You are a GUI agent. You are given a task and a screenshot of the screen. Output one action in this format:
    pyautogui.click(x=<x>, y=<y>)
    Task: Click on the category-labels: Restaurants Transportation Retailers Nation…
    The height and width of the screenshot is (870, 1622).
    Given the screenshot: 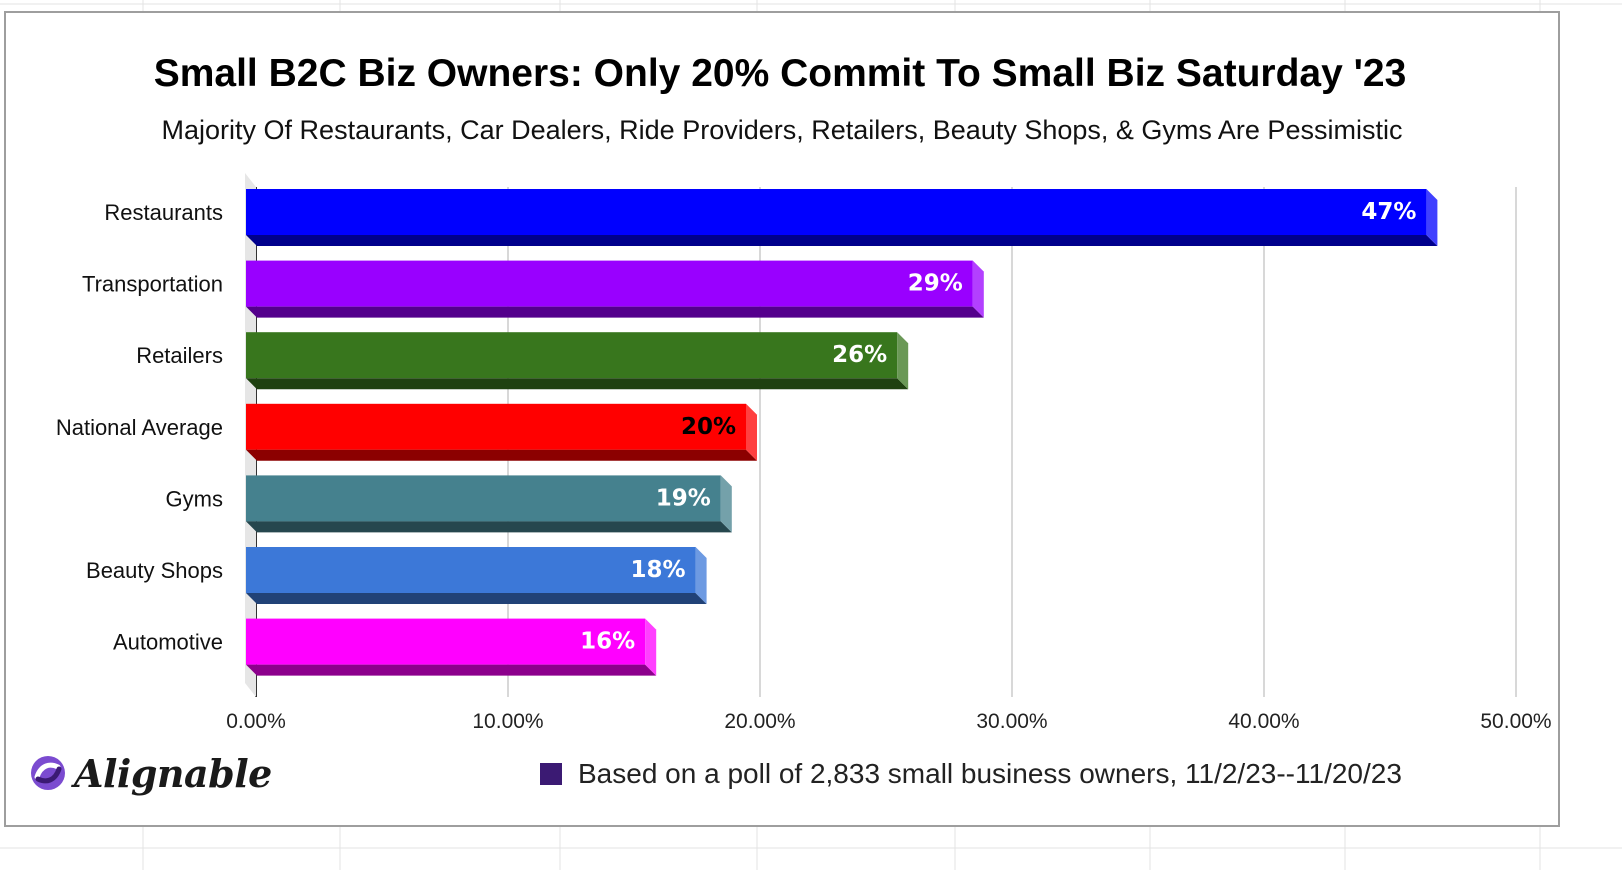 What is the action you would take?
    pyautogui.click(x=139, y=427)
    